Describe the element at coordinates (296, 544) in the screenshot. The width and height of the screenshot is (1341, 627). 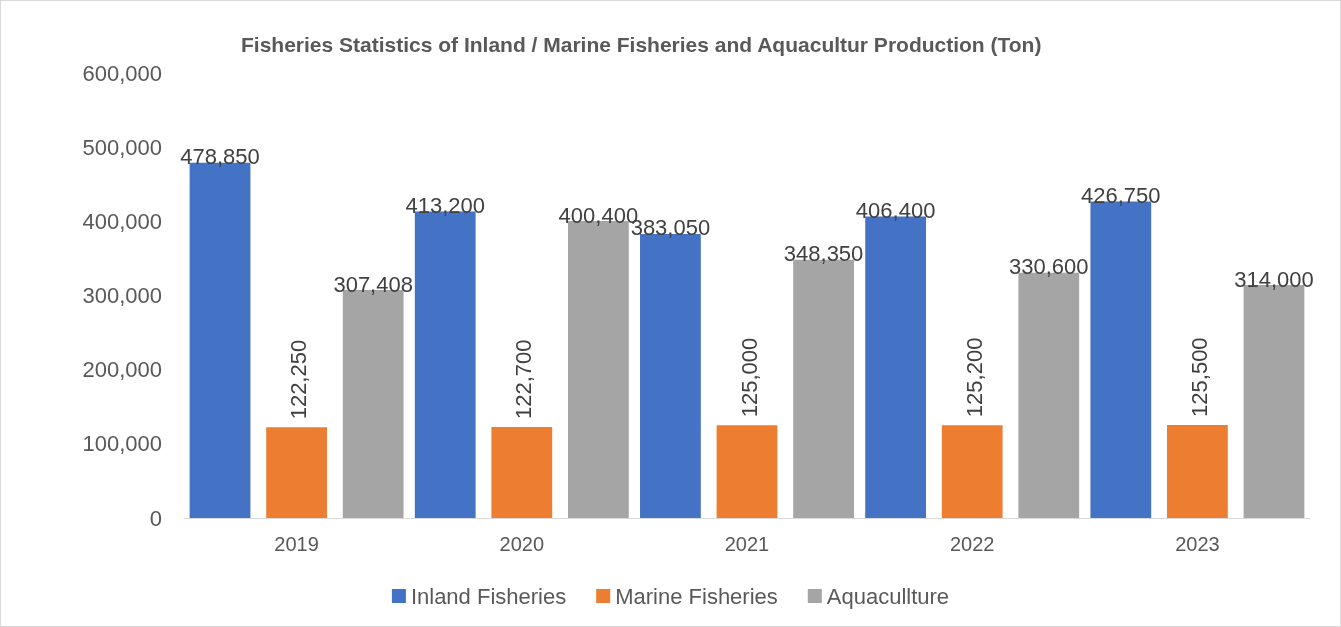
I see `x-tick-label: 2019` at that location.